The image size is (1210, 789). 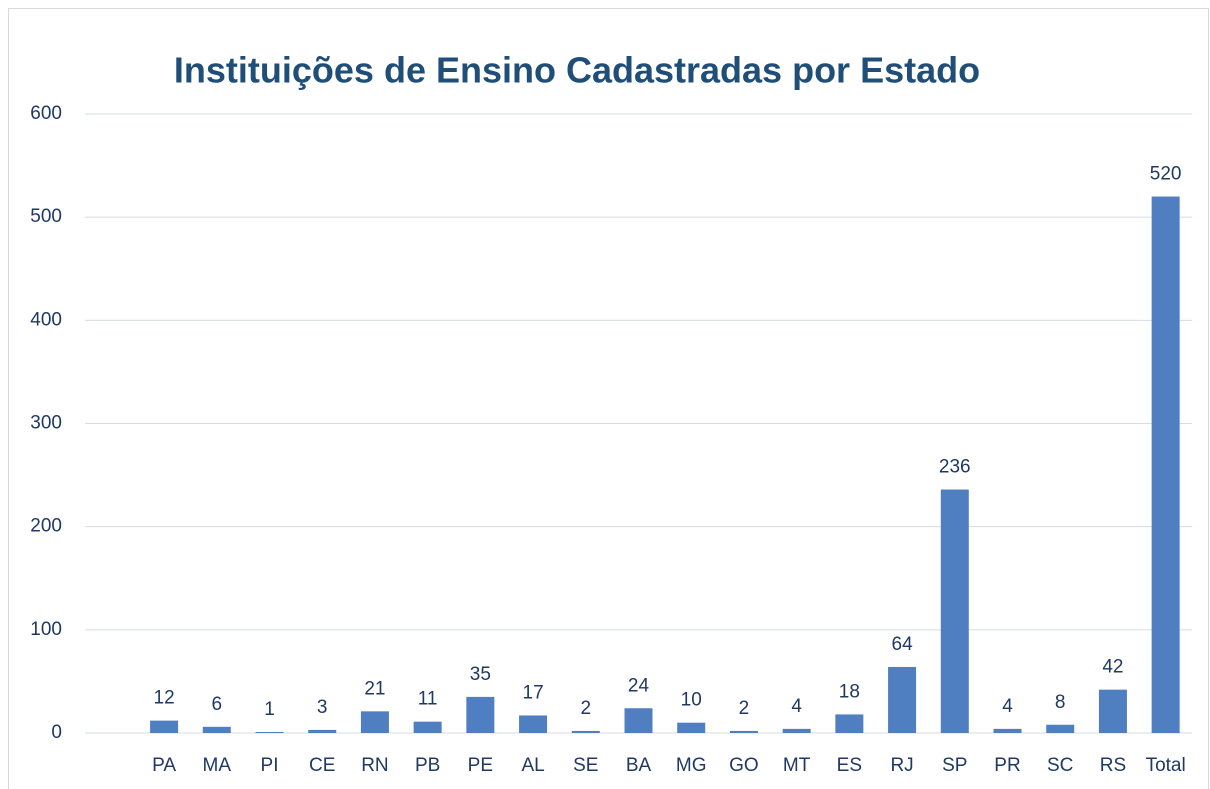 What do you see at coordinates (427, 765) in the screenshot?
I see `x-tick-label: PB` at bounding box center [427, 765].